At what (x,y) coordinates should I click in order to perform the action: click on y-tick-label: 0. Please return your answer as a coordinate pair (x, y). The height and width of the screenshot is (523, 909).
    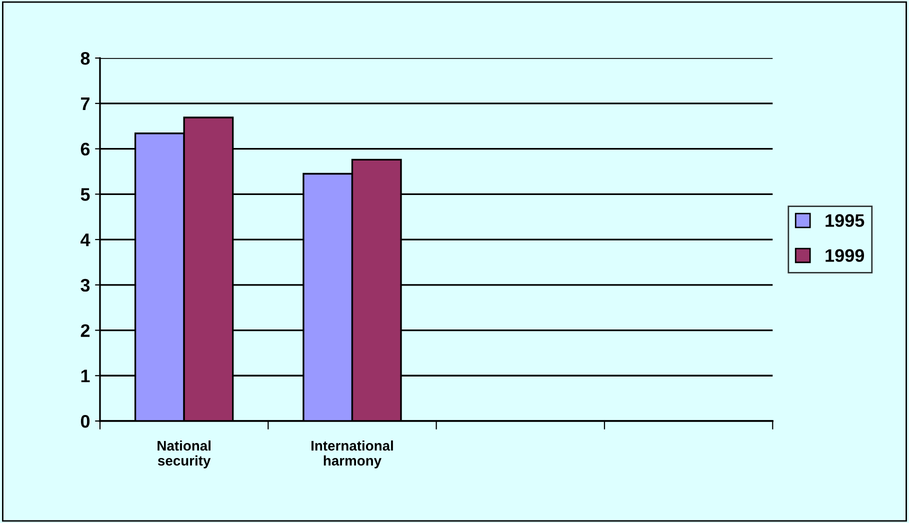
    Looking at the image, I should click on (85, 421).